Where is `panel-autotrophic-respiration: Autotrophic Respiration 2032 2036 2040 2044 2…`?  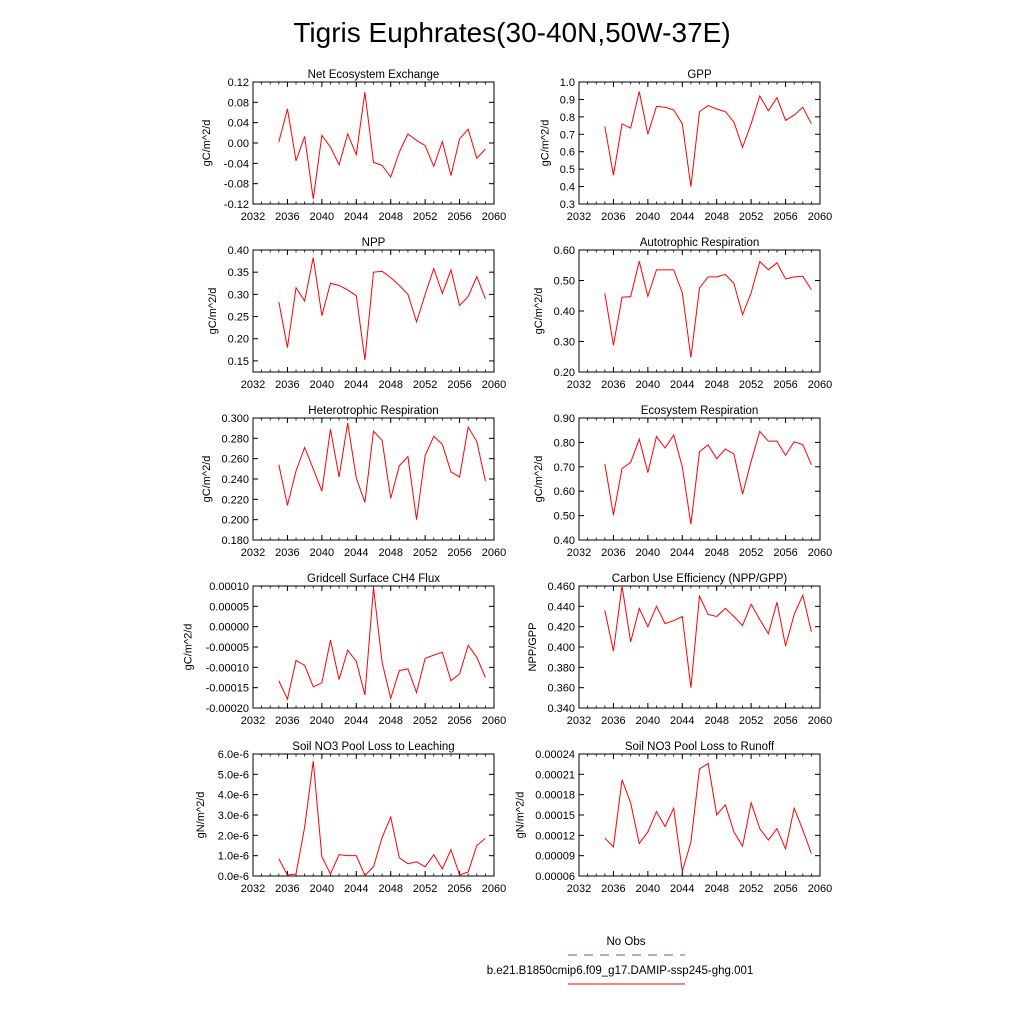
panel-autotrophic-respiration: Autotrophic Respiration 2032 2036 2040 2044 2… is located at coordinates (682, 314).